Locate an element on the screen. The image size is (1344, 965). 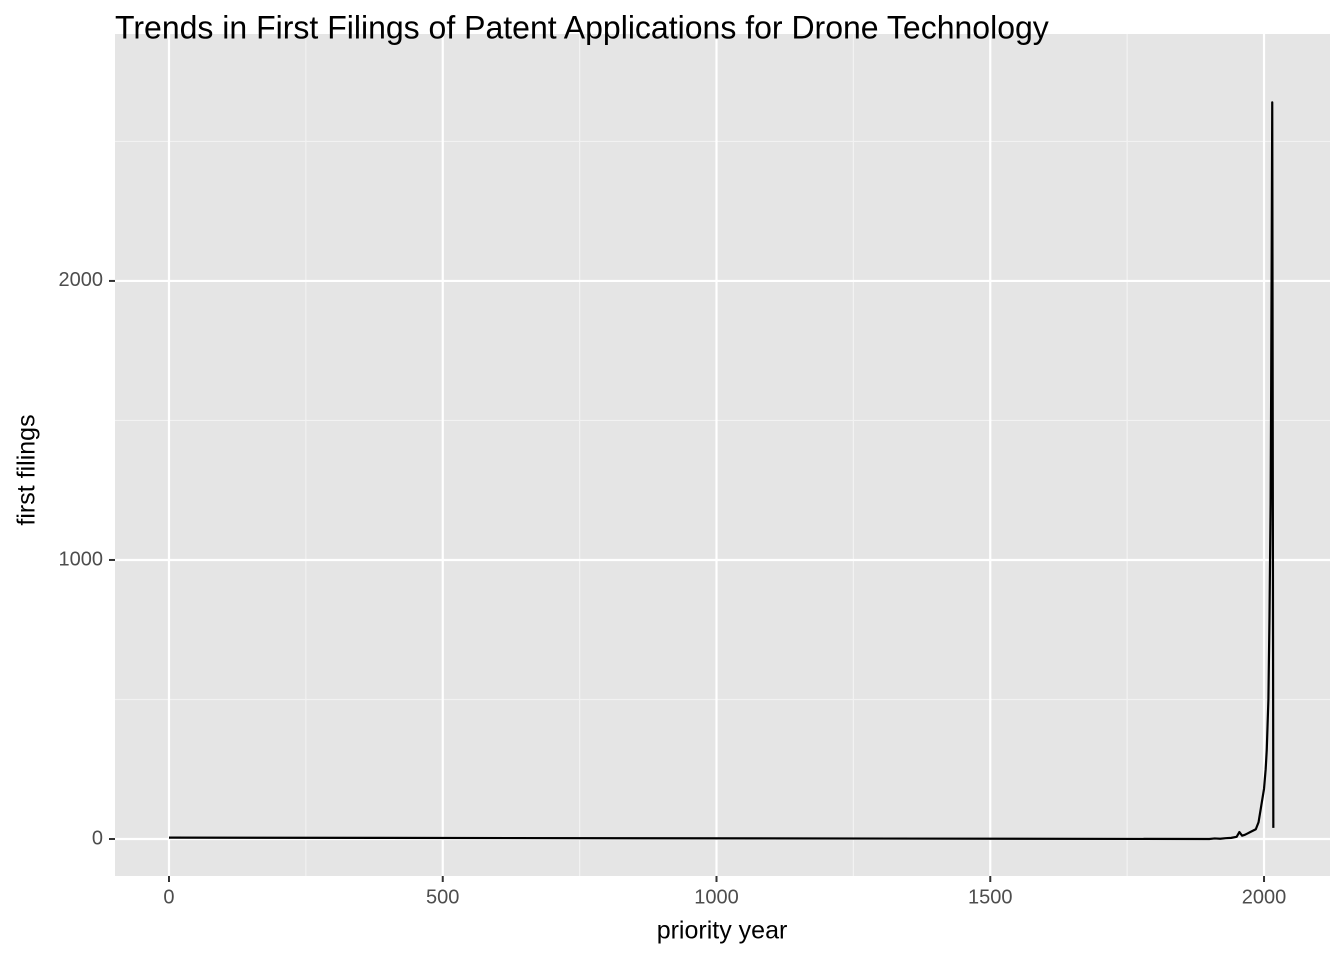
y-tick-label: 2000 is located at coordinates (81, 280).